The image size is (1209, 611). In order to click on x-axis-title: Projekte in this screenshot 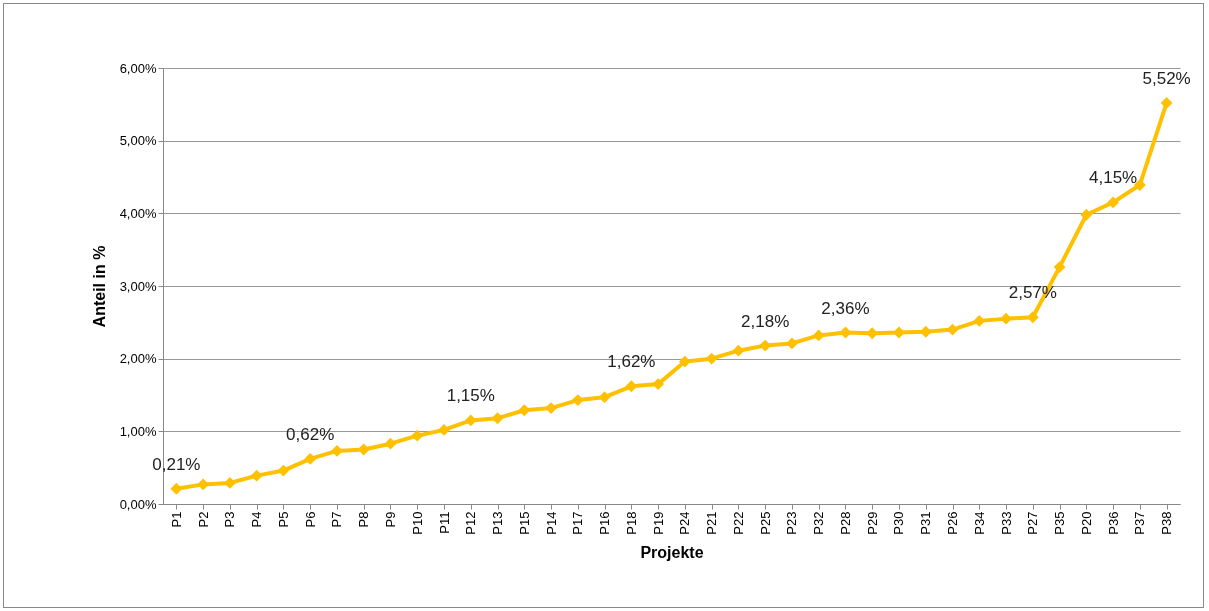, I will do `click(672, 552)`.